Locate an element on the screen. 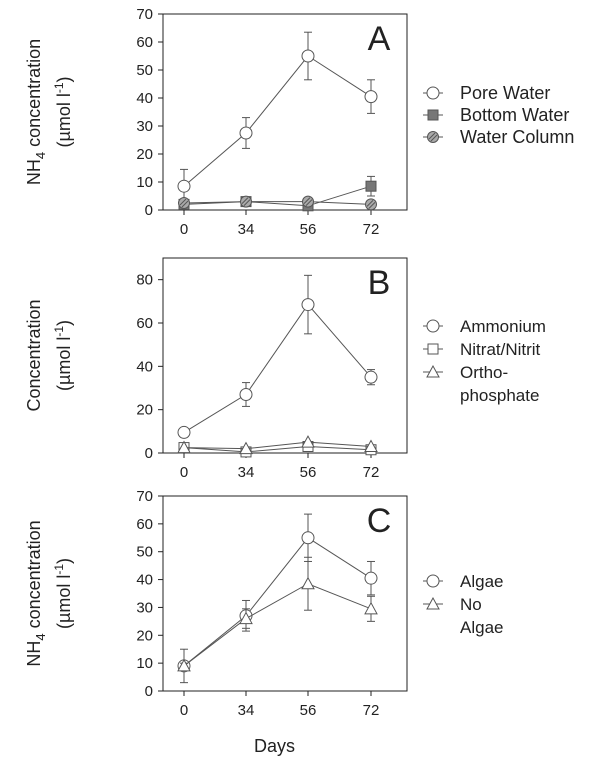 This screenshot has height=760, width=602. x-tick-label: 0 is located at coordinates (184, 229).